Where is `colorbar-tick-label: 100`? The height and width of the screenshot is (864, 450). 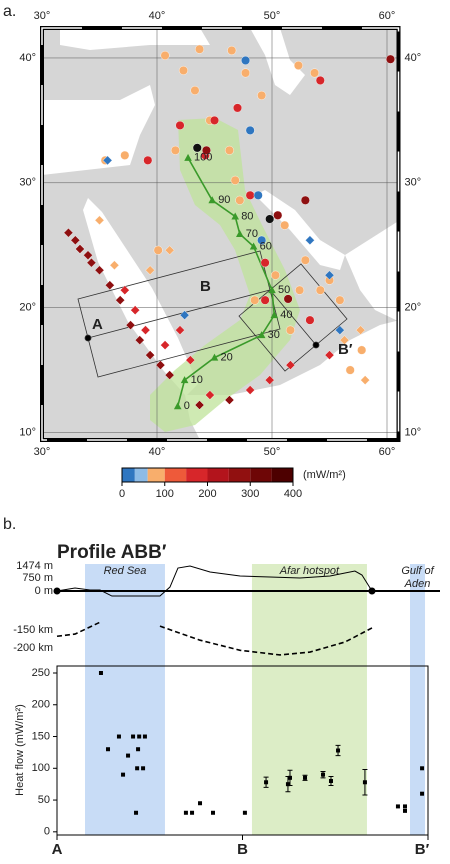
colorbar-tick-label: 100 is located at coordinates (165, 494).